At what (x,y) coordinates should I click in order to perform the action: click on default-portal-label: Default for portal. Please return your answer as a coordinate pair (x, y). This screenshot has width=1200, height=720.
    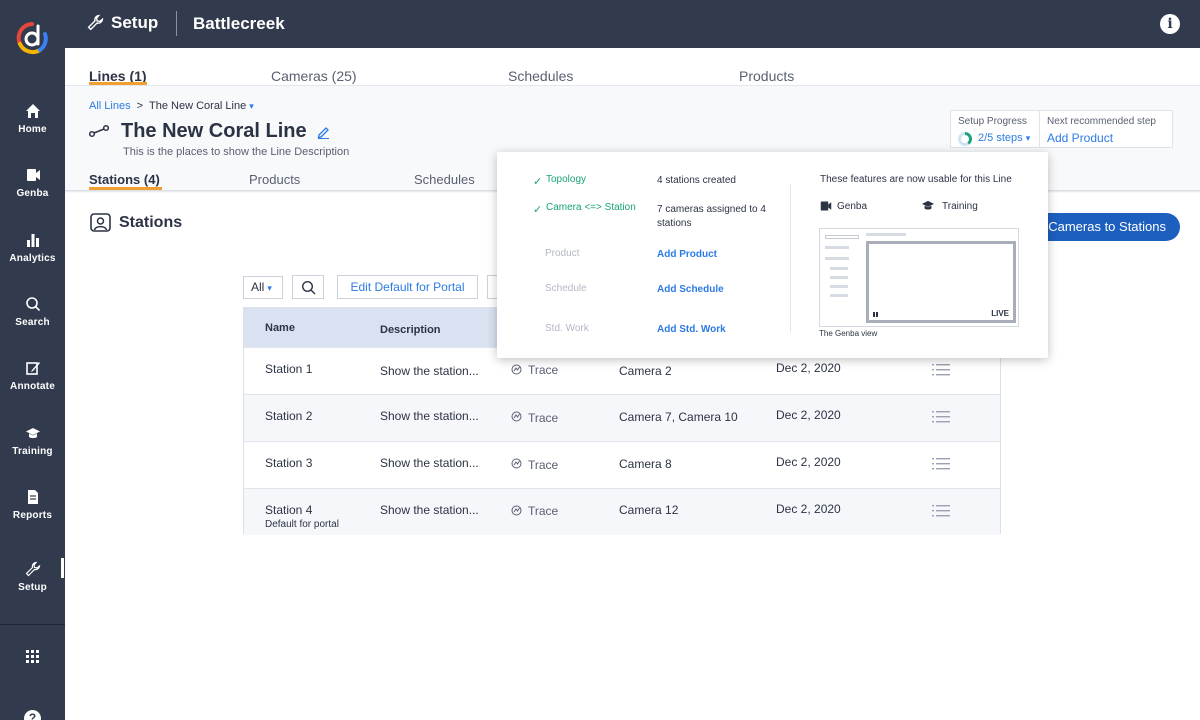
    Looking at the image, I should click on (302, 524).